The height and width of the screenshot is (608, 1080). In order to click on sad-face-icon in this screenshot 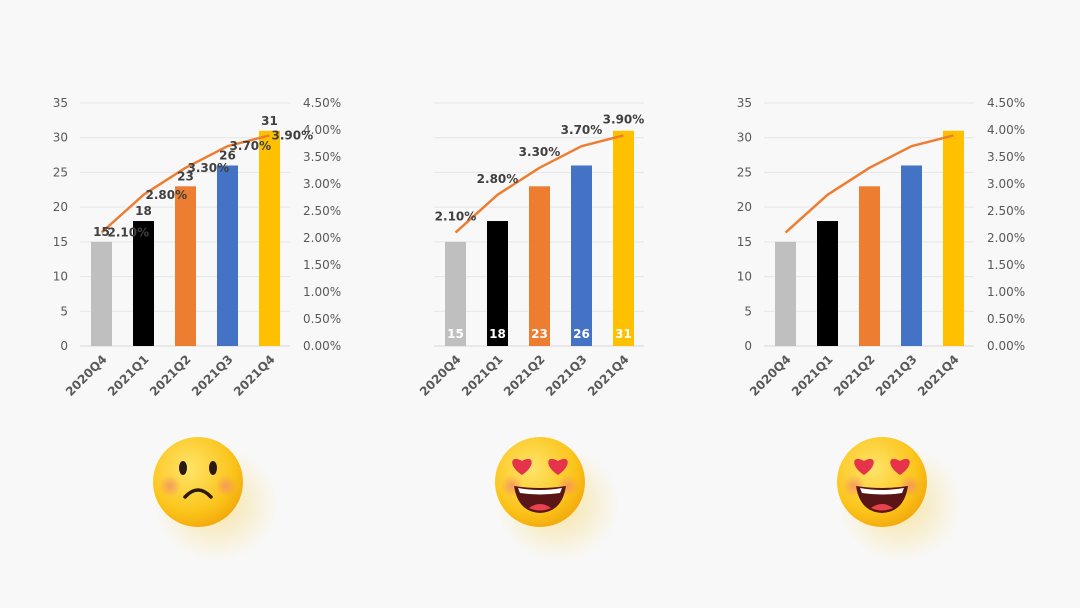, I will do `click(215, 499)`.